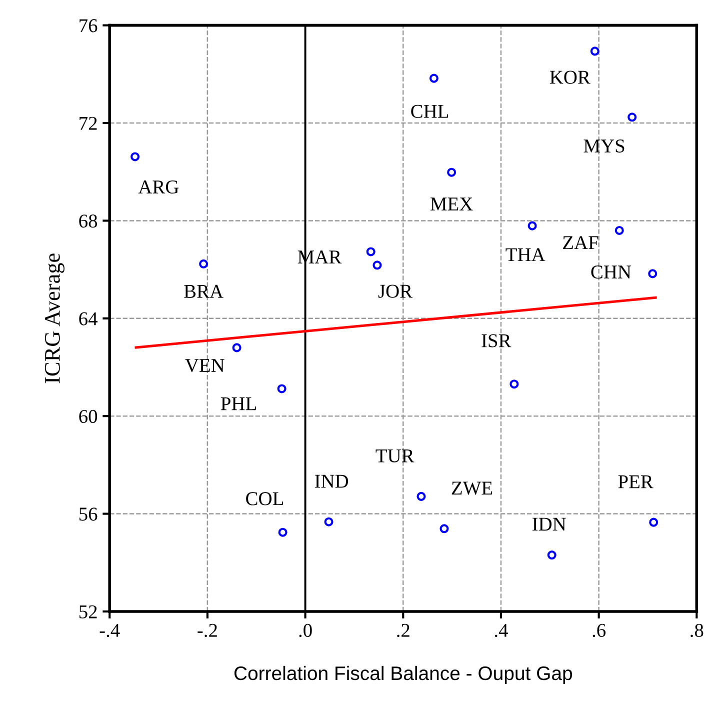 This screenshot has width=709, height=711. I want to click on annotation: BRA, so click(204, 291).